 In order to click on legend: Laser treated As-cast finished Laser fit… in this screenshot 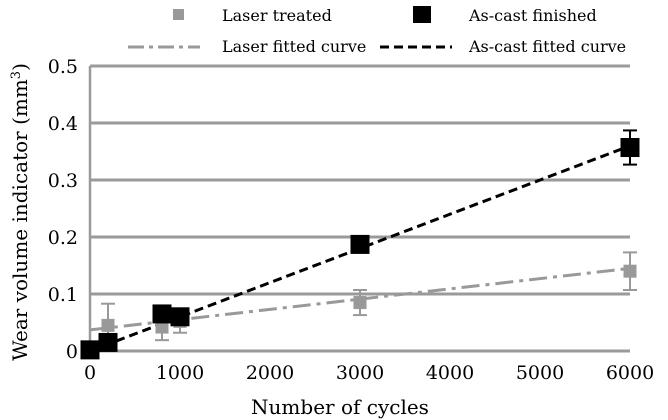, I will do `click(377, 31)`.